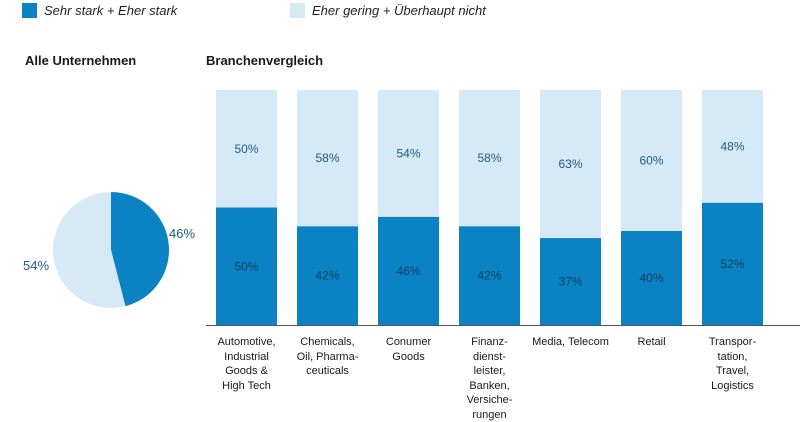 This screenshot has height=422, width=800. I want to click on category-label-line: Logistics, so click(733, 386).